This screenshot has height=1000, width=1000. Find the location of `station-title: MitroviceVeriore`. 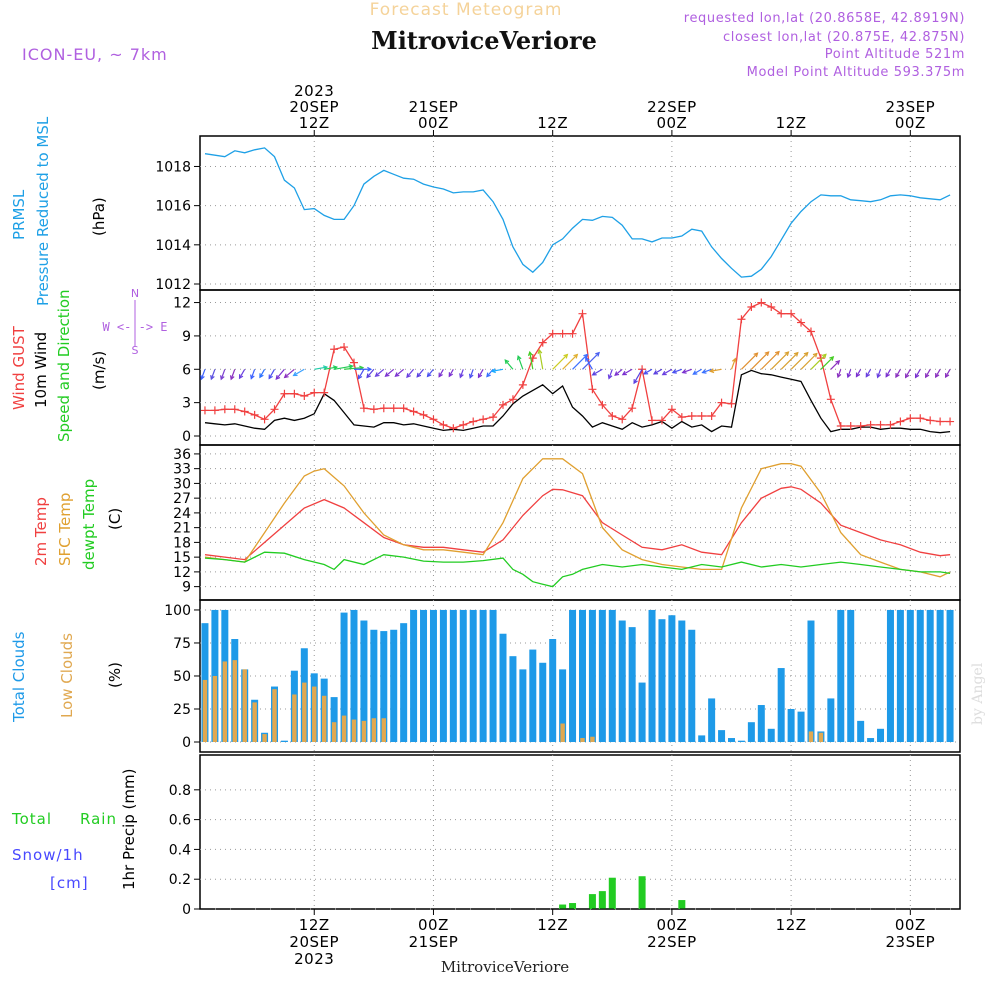

station-title: MitroviceVeriore is located at coordinates (484, 40).